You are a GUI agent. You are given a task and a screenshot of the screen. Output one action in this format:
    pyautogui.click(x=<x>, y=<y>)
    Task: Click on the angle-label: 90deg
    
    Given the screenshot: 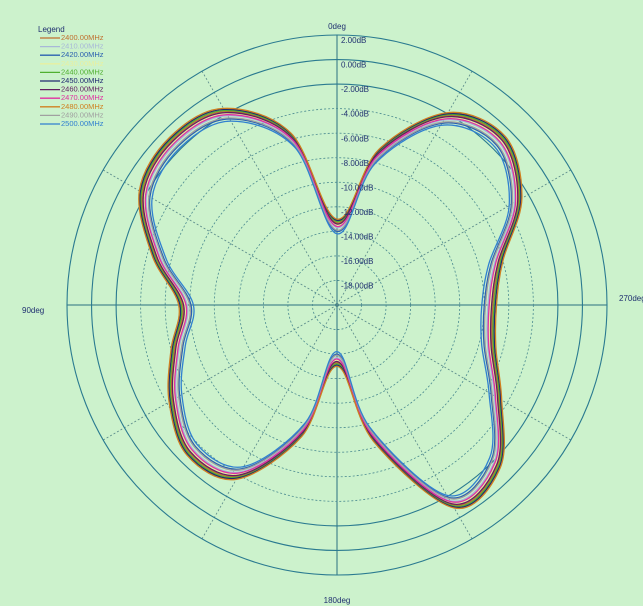 What is the action you would take?
    pyautogui.click(x=33, y=310)
    